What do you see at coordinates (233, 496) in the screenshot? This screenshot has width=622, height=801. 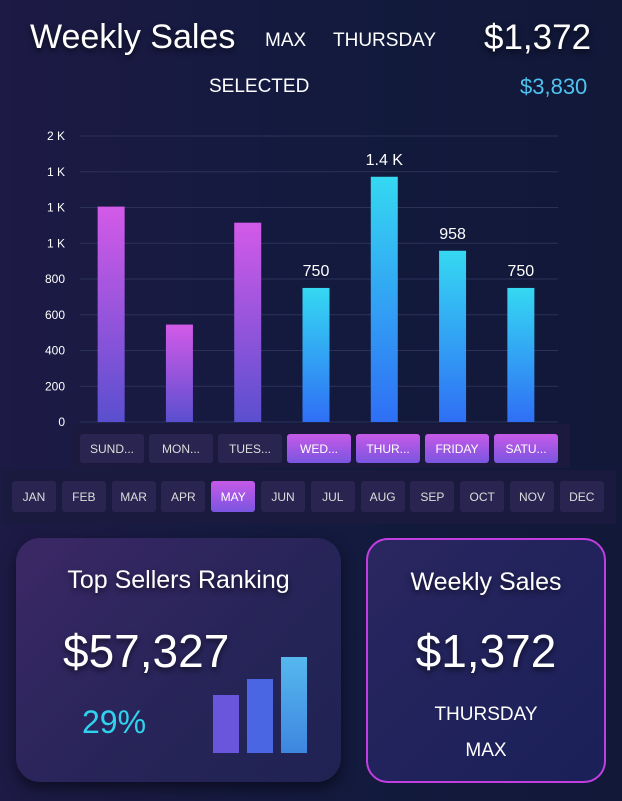 I see `month-button-may: MAY` at bounding box center [233, 496].